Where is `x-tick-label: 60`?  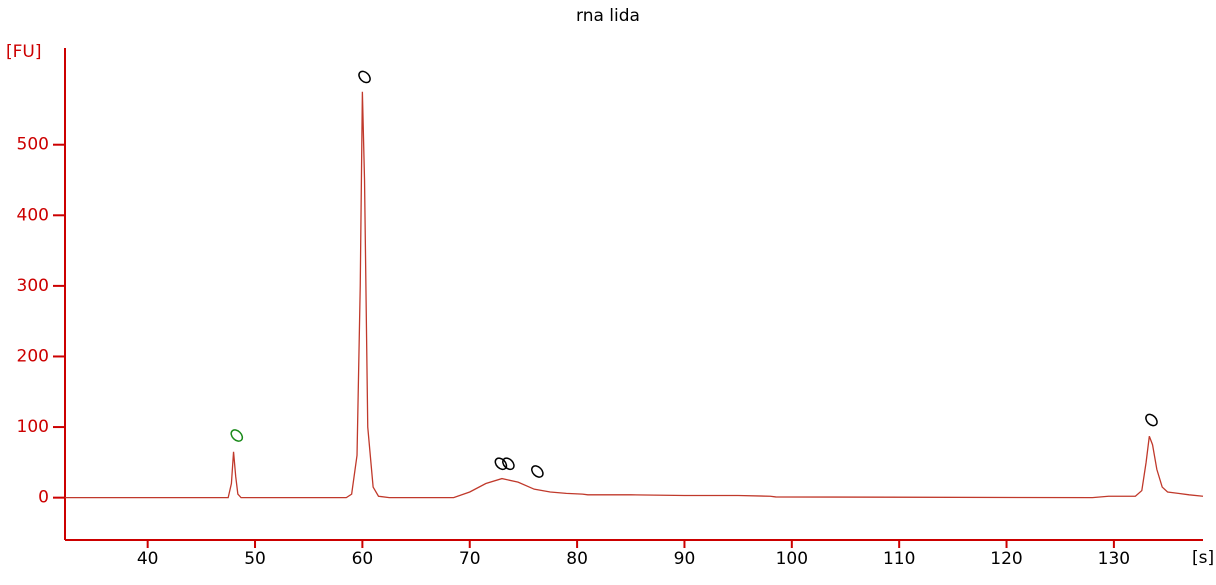
x-tick-label: 60 is located at coordinates (363, 559).